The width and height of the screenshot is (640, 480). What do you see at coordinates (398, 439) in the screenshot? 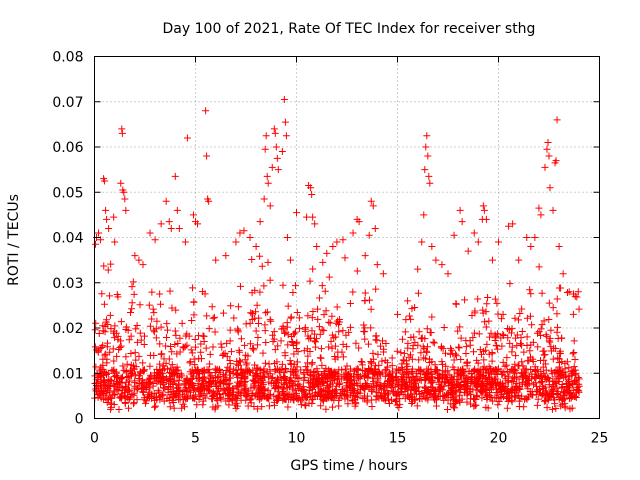
I see `x-tick-label: 15` at bounding box center [398, 439].